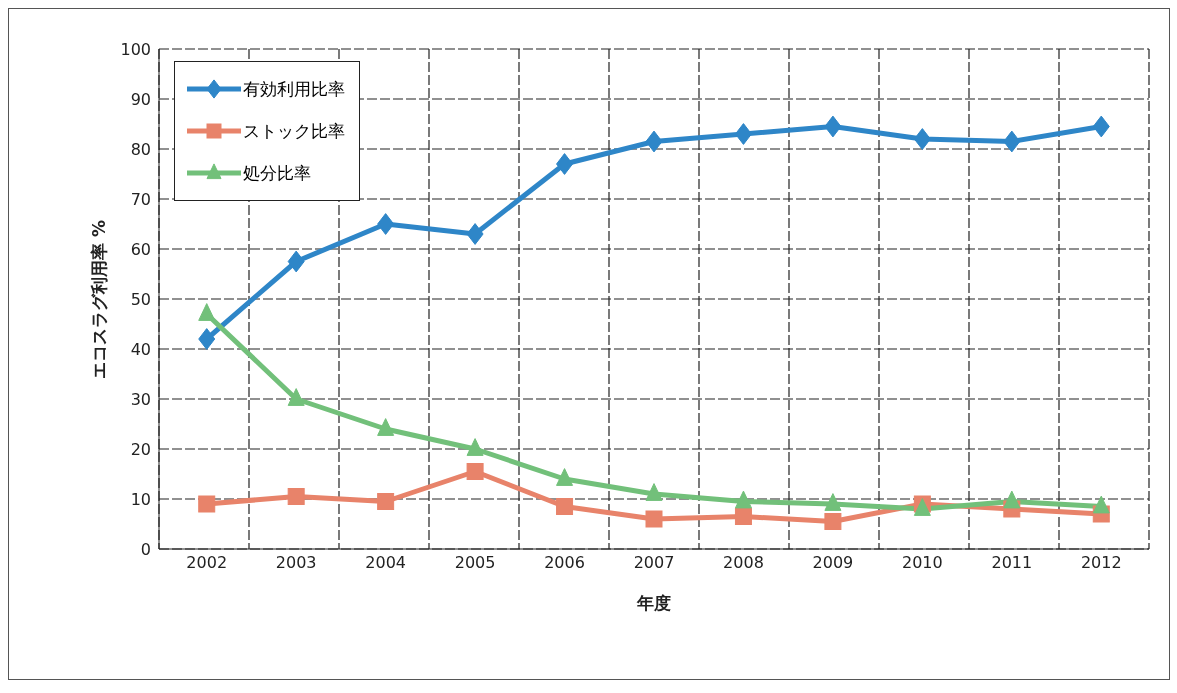 The height and width of the screenshot is (693, 1177). Describe the element at coordinates (135, 49) in the screenshot. I see `y-tick-label: 100` at that location.